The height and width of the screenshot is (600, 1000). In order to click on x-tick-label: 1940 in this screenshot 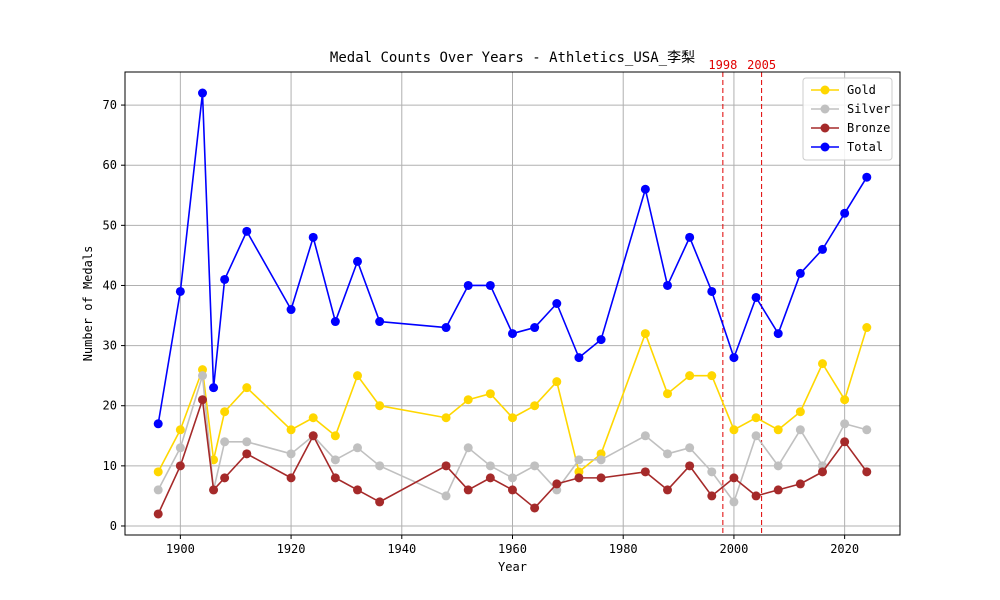, I will do `click(401, 549)`.